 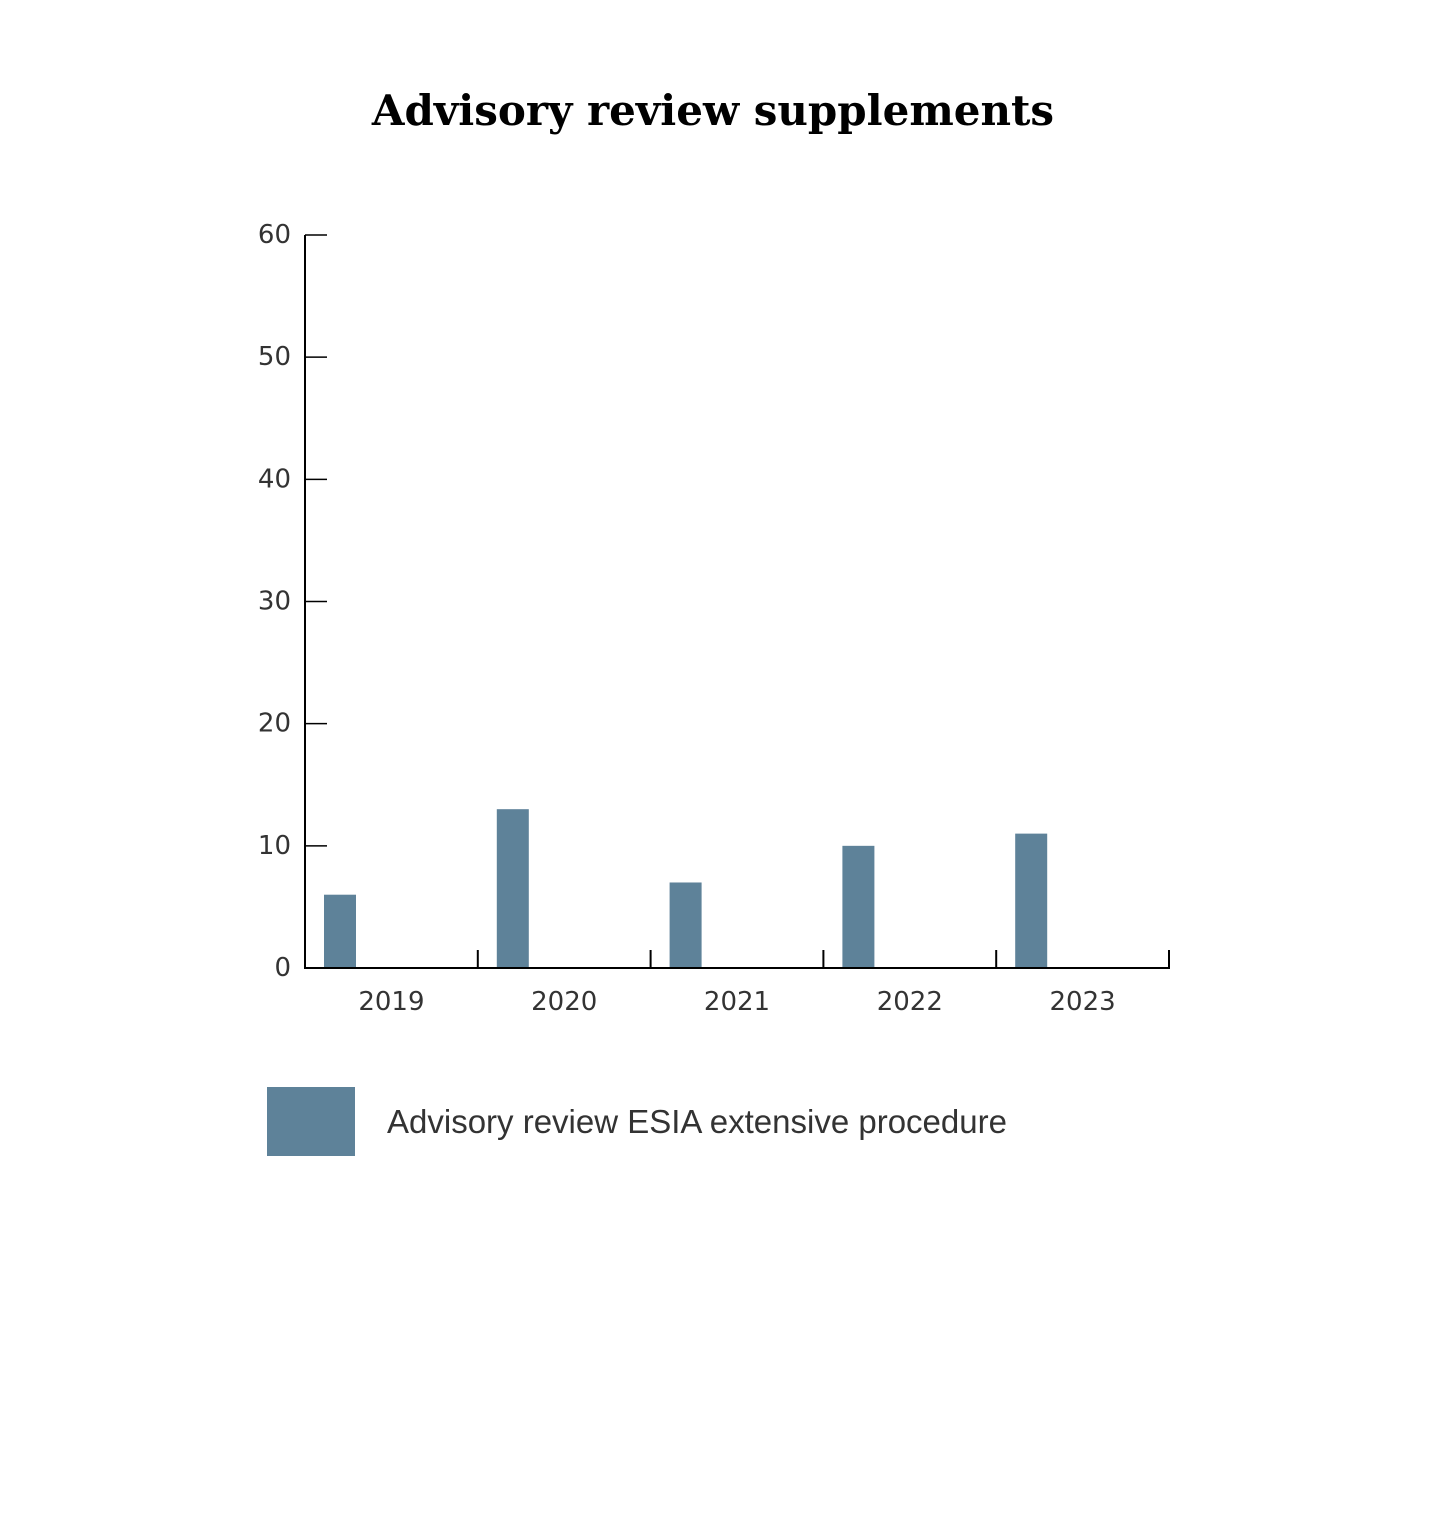 I want to click on bar-2019, so click(x=340, y=931).